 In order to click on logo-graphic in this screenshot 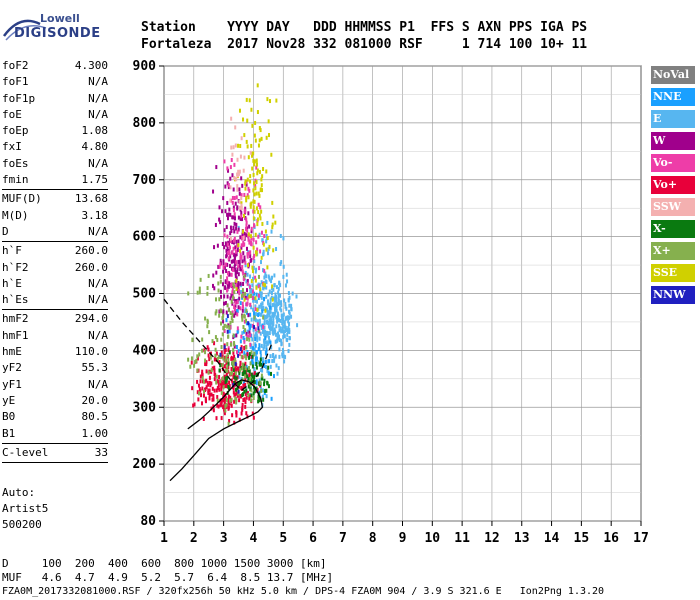, I will do `click(24, 30)`.